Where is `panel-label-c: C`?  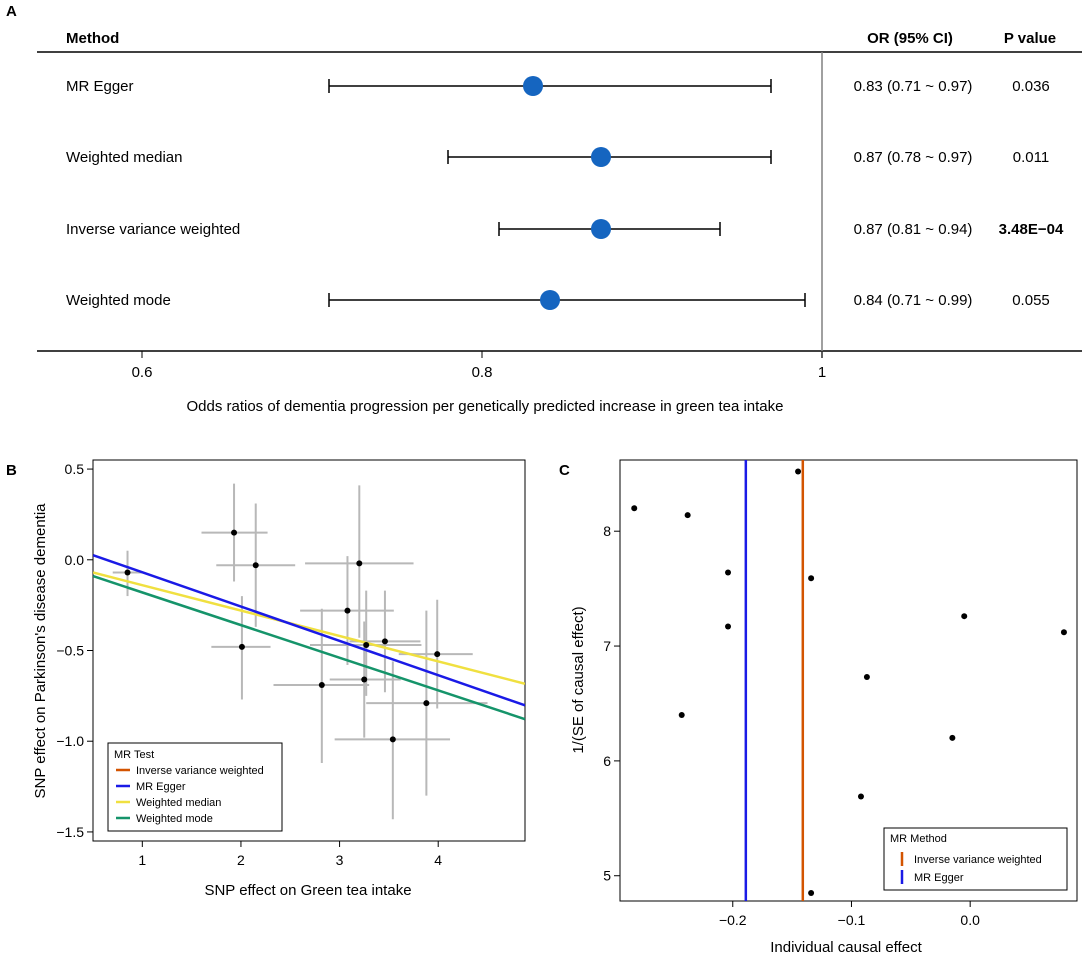
panel-label-c: C is located at coordinates (564, 470).